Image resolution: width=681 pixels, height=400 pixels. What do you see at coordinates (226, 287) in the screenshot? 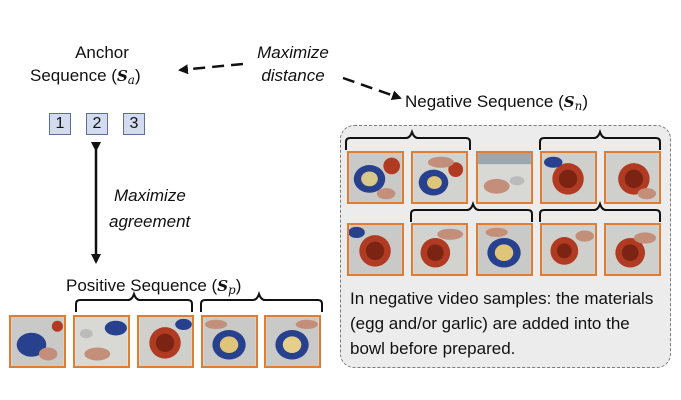
I see `positive-symbol: Sp` at bounding box center [226, 287].